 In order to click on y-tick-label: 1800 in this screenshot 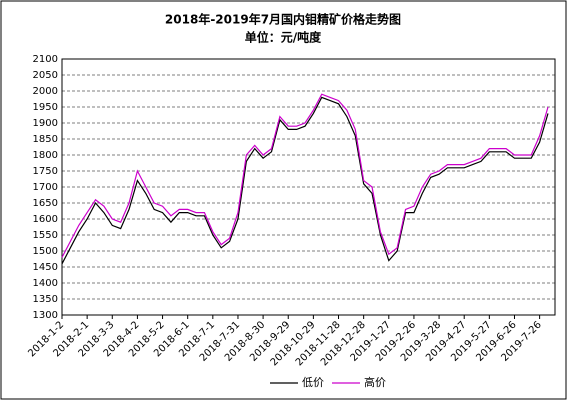, I will do `click(45, 155)`.